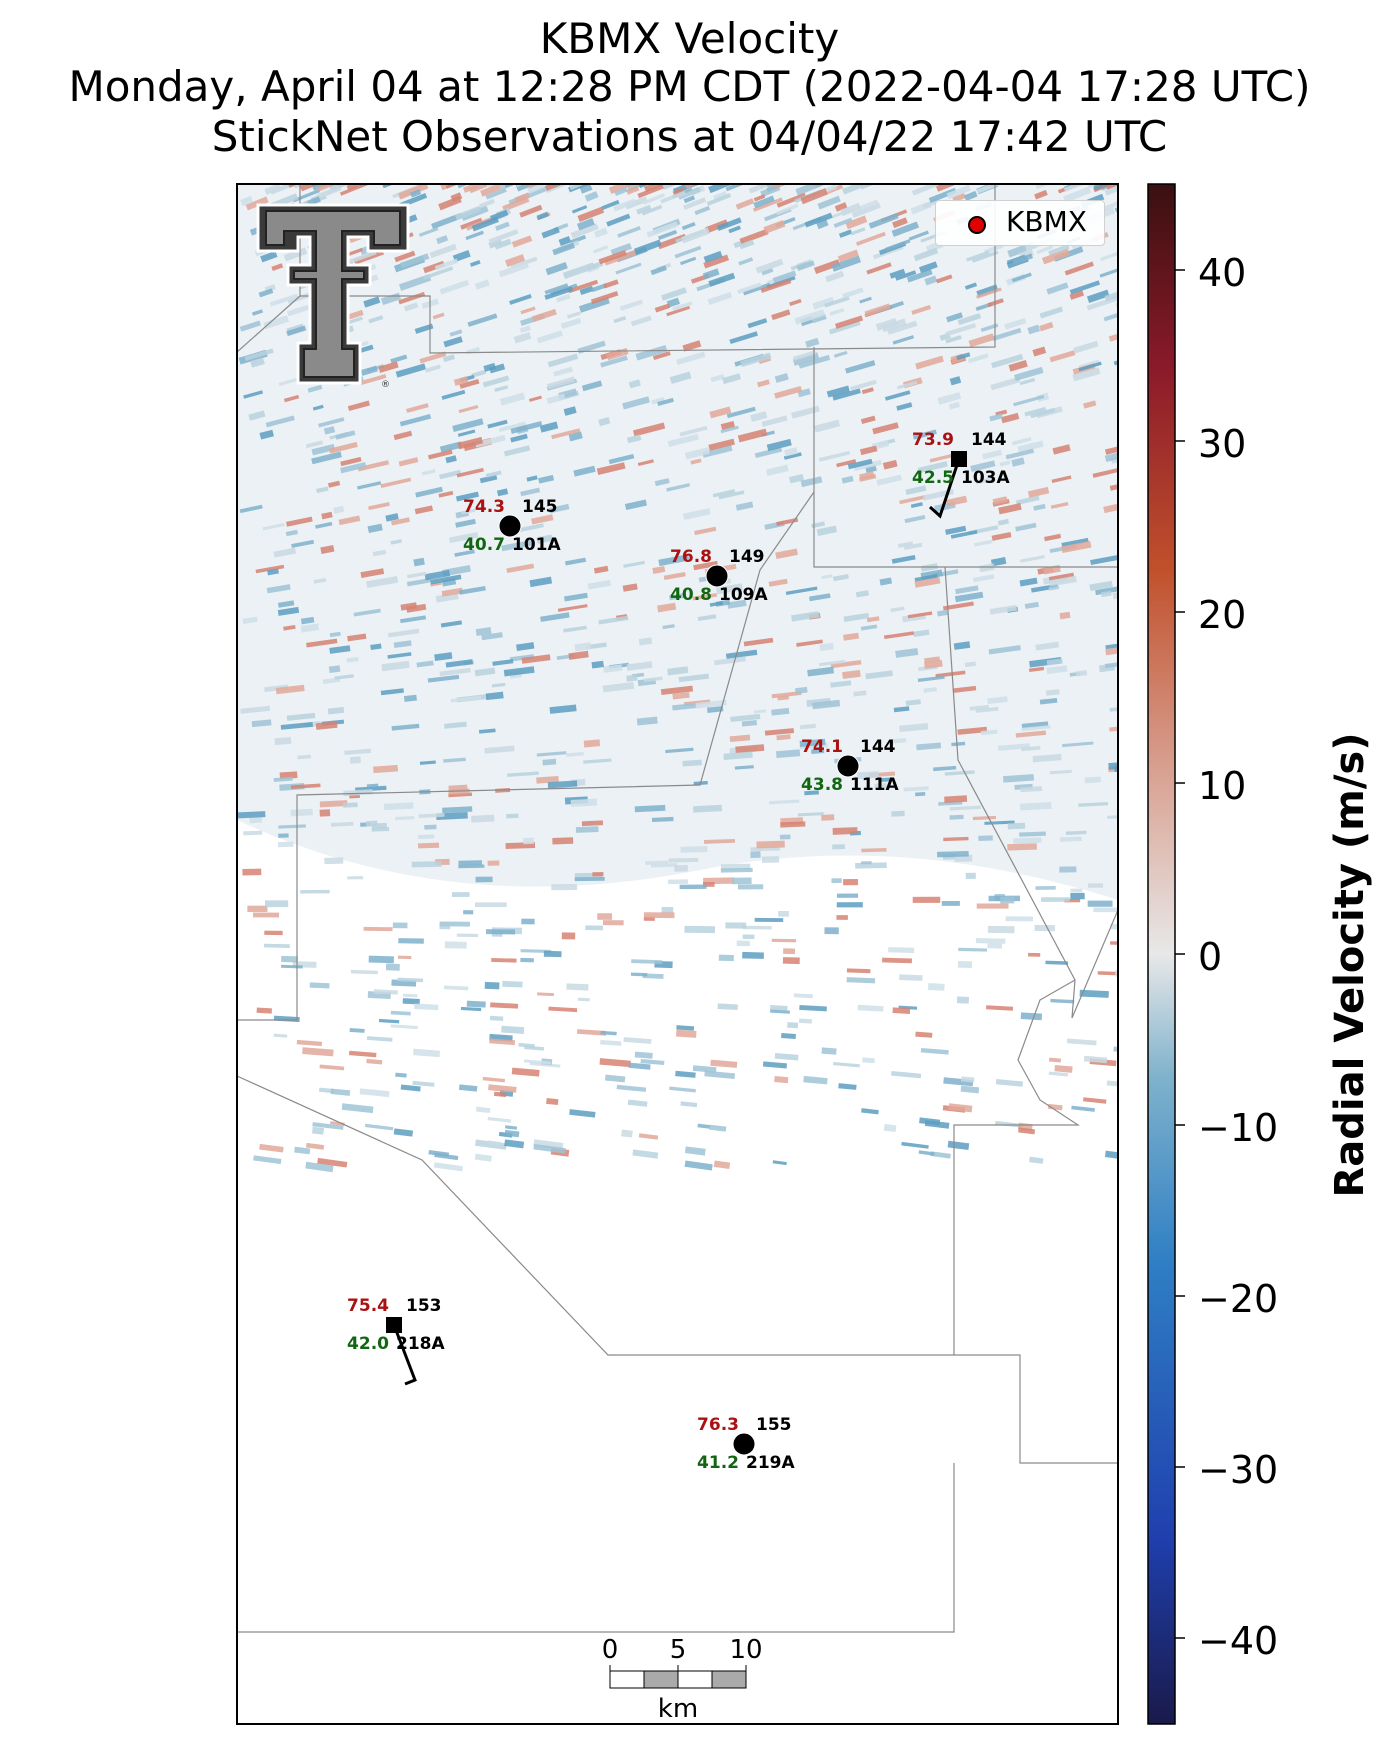 The height and width of the screenshot is (1745, 1379). I want to click on station-101A: 74.3 145 40.7 101A, so click(512, 526).